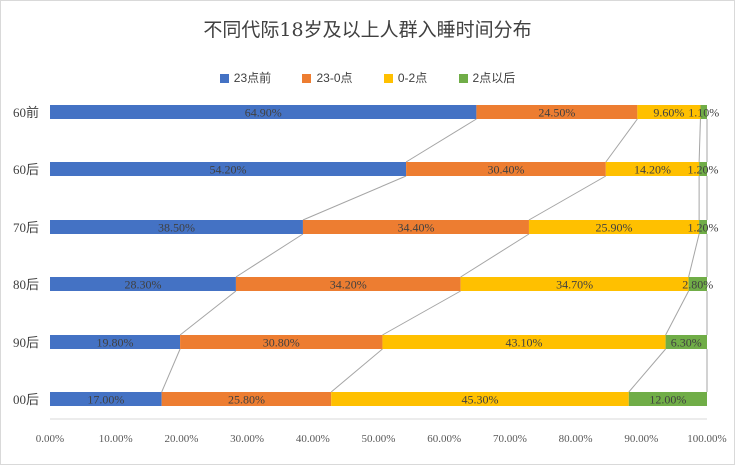  Describe the element at coordinates (412, 78) in the screenshot. I see `legend-label-2: 0-2点` at that location.